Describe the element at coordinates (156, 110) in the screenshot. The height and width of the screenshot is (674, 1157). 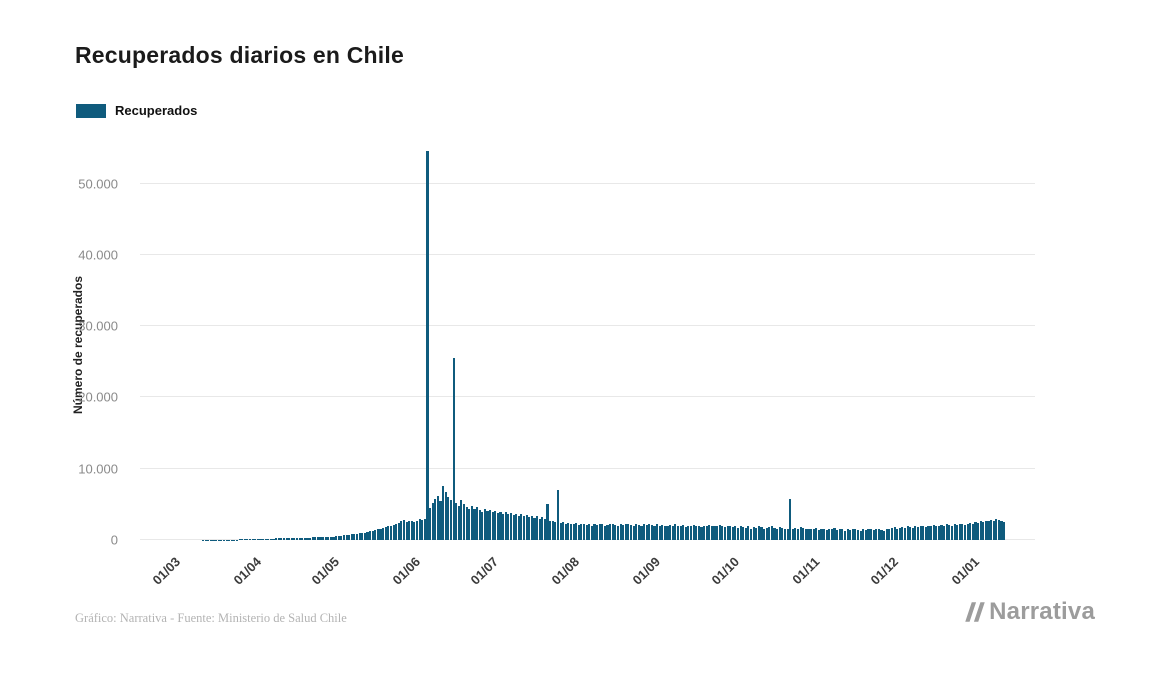
I see `legend-label: Recuperados` at that location.